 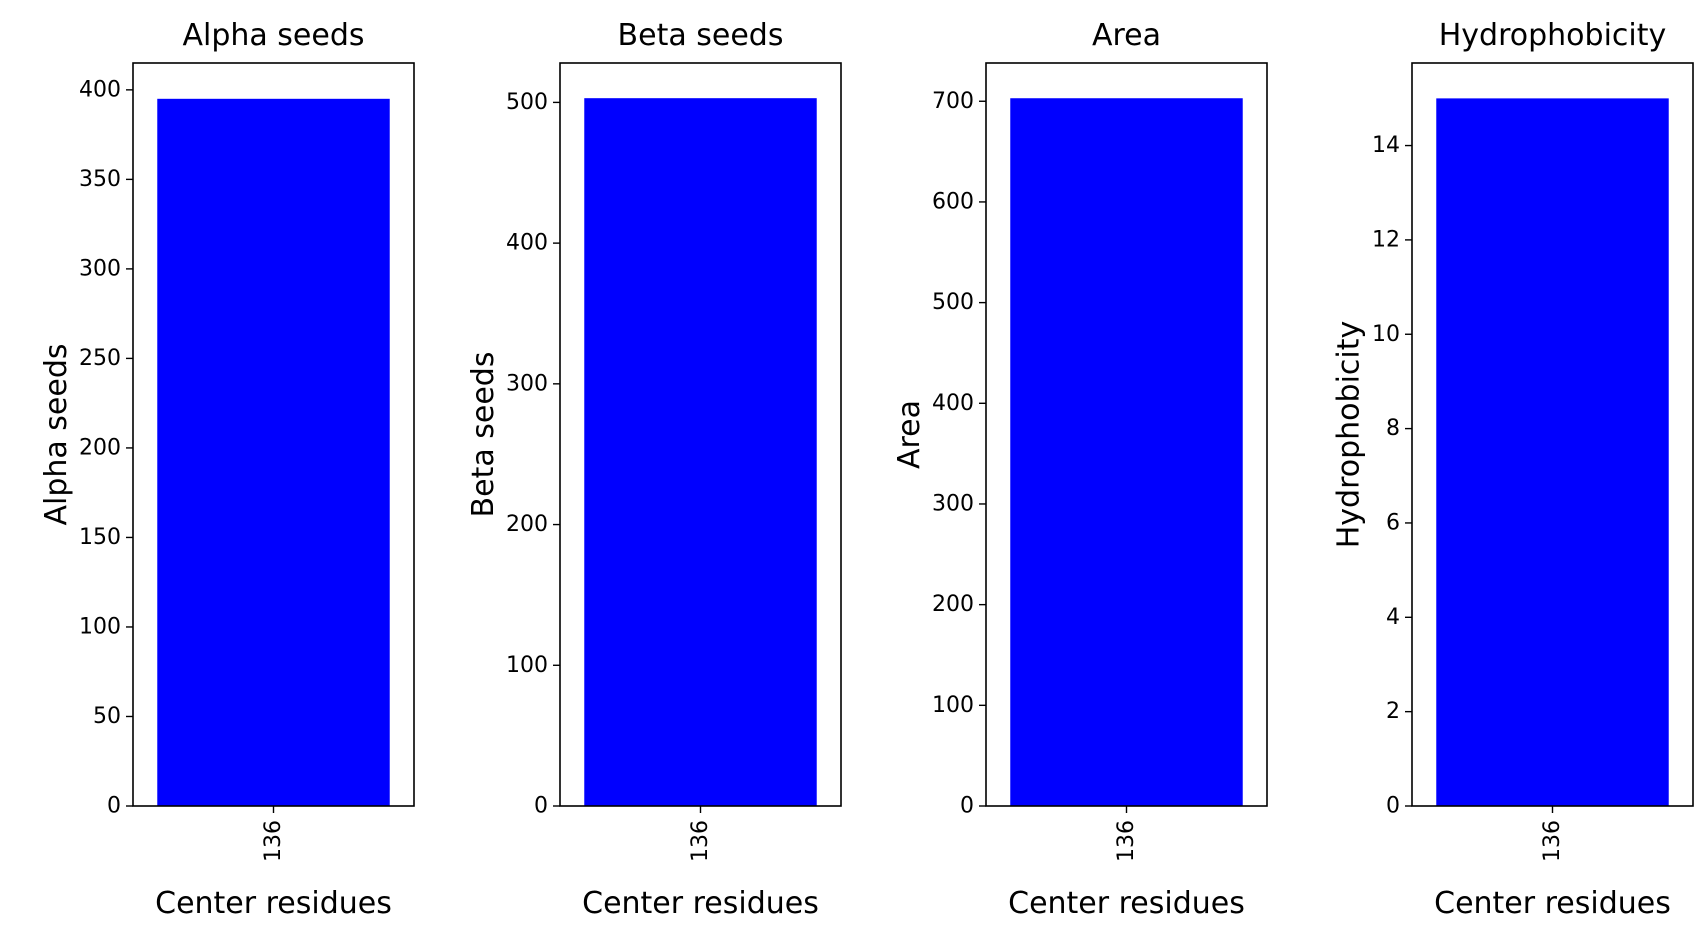 What do you see at coordinates (1393, 617) in the screenshot?
I see `y-tick-label: 4` at bounding box center [1393, 617].